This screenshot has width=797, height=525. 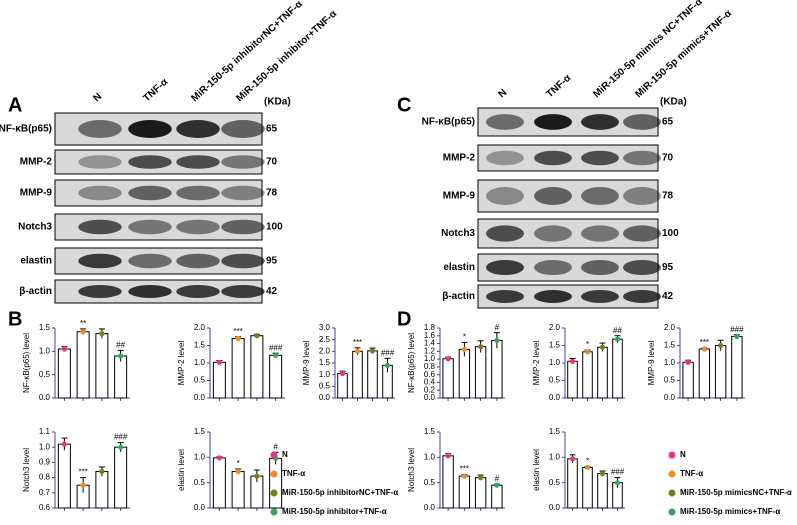 I want to click on protein-label: Notch3, so click(x=35, y=227).